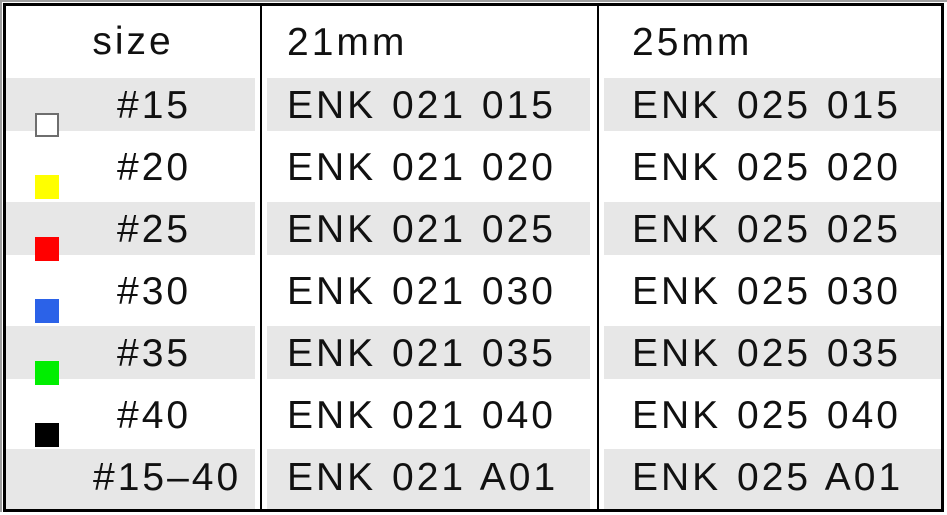 This screenshot has width=947, height=515. I want to click on color-swatch-red-icon, so click(47, 249).